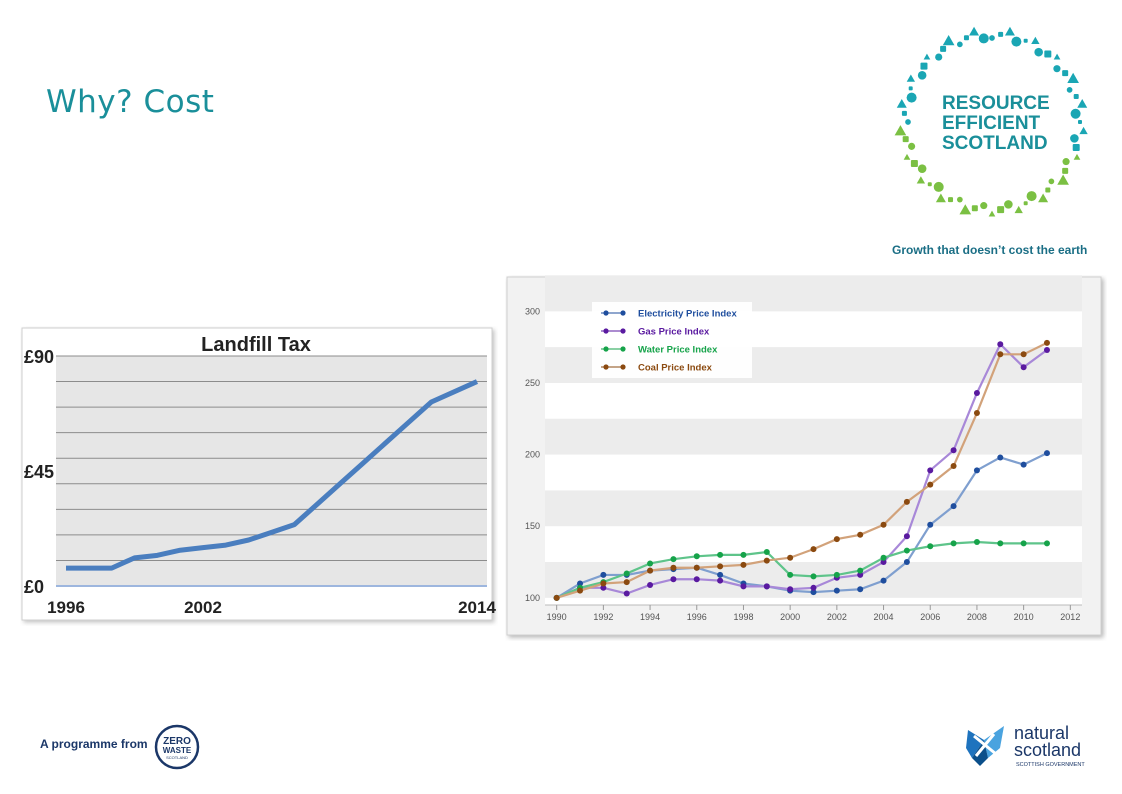 Image resolution: width=1122 pixels, height=794 pixels. What do you see at coordinates (532, 598) in the screenshot?
I see `chart2-ytick-label: 100` at bounding box center [532, 598].